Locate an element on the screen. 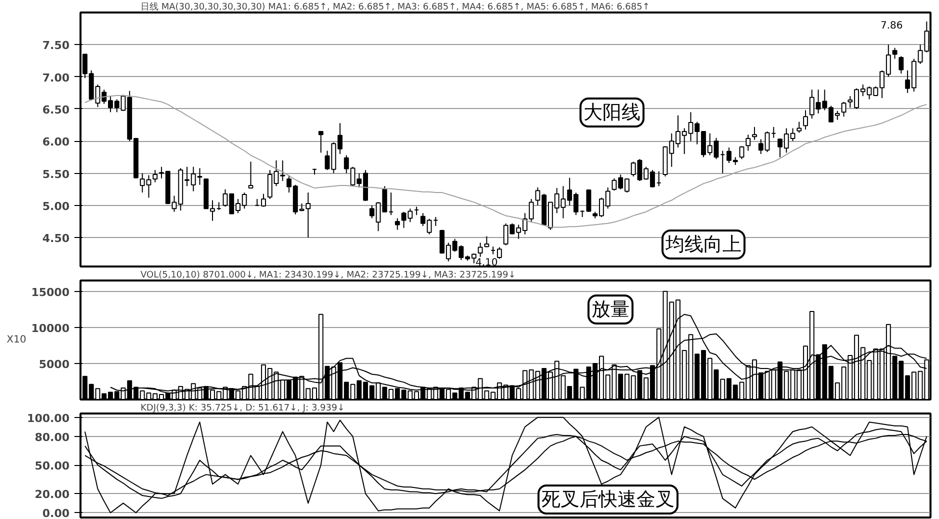  chart-title: KDJ(9,3,3) K: 35.725↓, D: 51.617↓, J: 3.939↓ is located at coordinates (242, 409).